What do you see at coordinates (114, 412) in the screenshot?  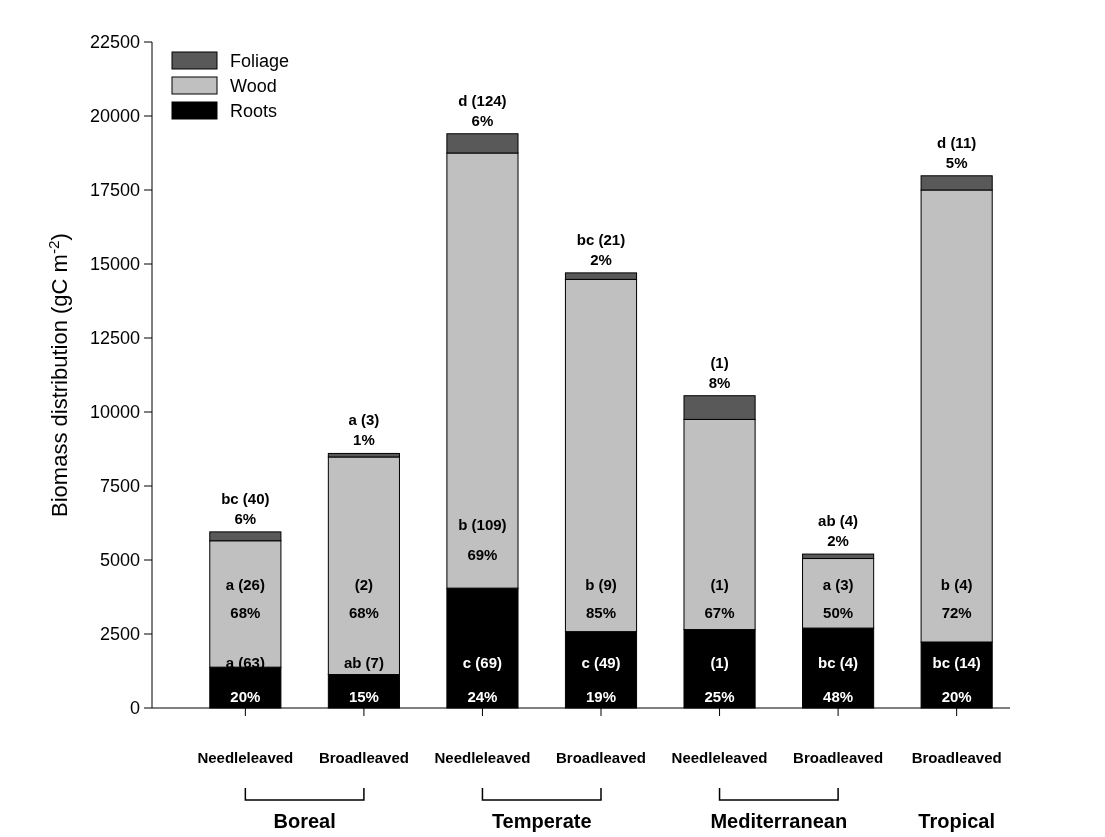 I see `y-tick-label: 10000` at bounding box center [114, 412].